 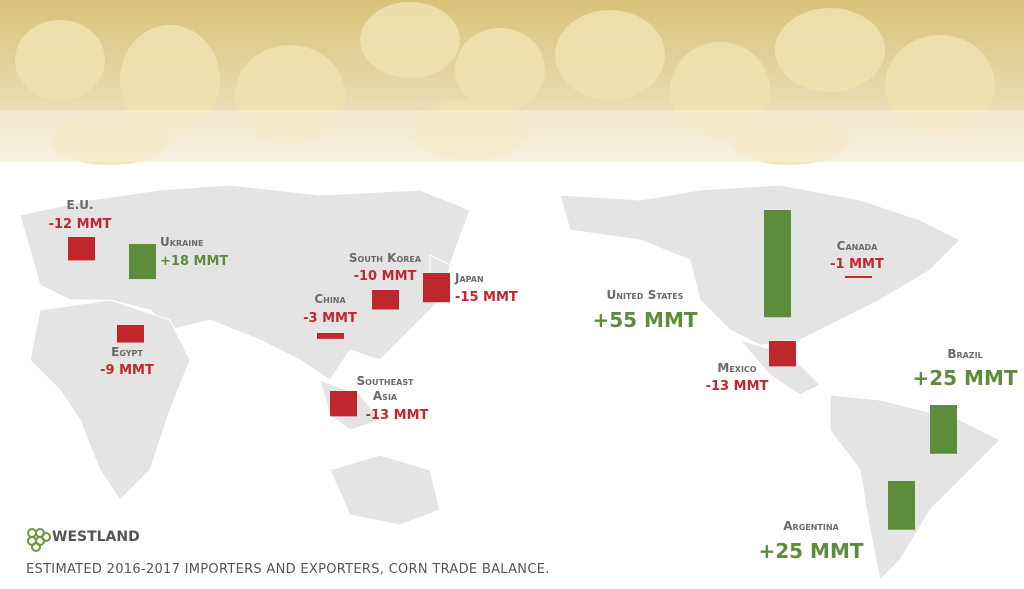 I want to click on region-name: Southeast Asia, so click(x=385, y=388).